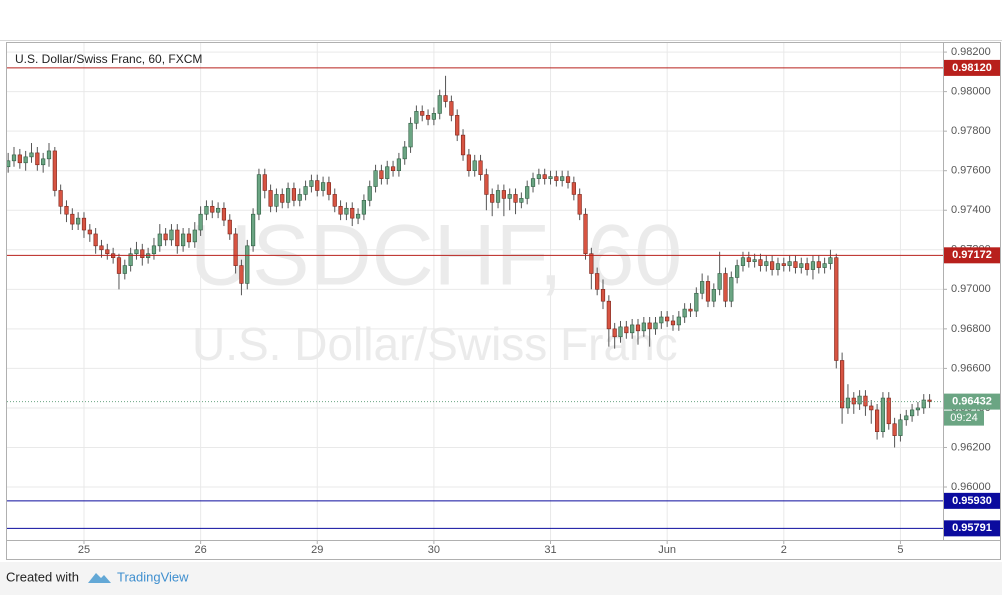 This screenshot has width=1002, height=595. What do you see at coordinates (972, 401) in the screenshot?
I see `last-price-box` at bounding box center [972, 401].